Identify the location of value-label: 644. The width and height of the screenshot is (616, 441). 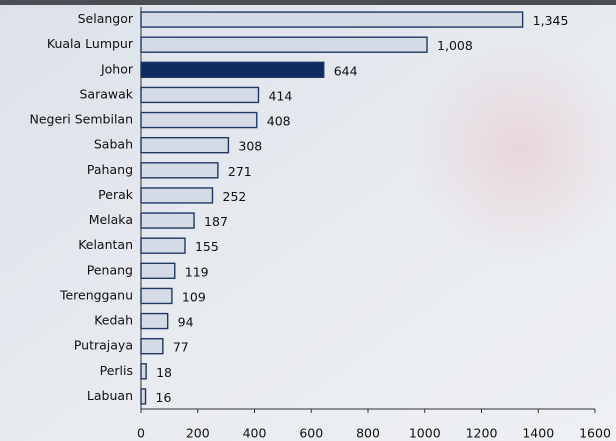
(346, 70).